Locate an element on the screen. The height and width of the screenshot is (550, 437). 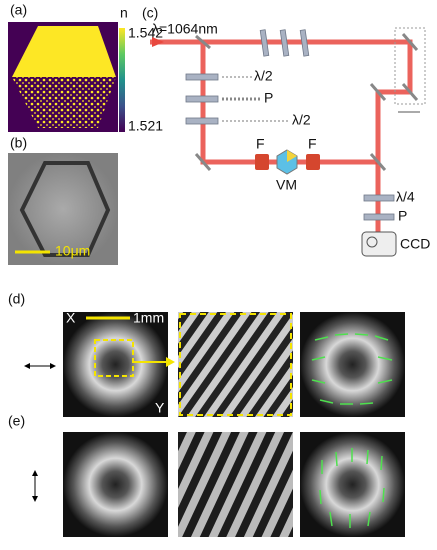
panel-label: (d) is located at coordinates (16, 299).